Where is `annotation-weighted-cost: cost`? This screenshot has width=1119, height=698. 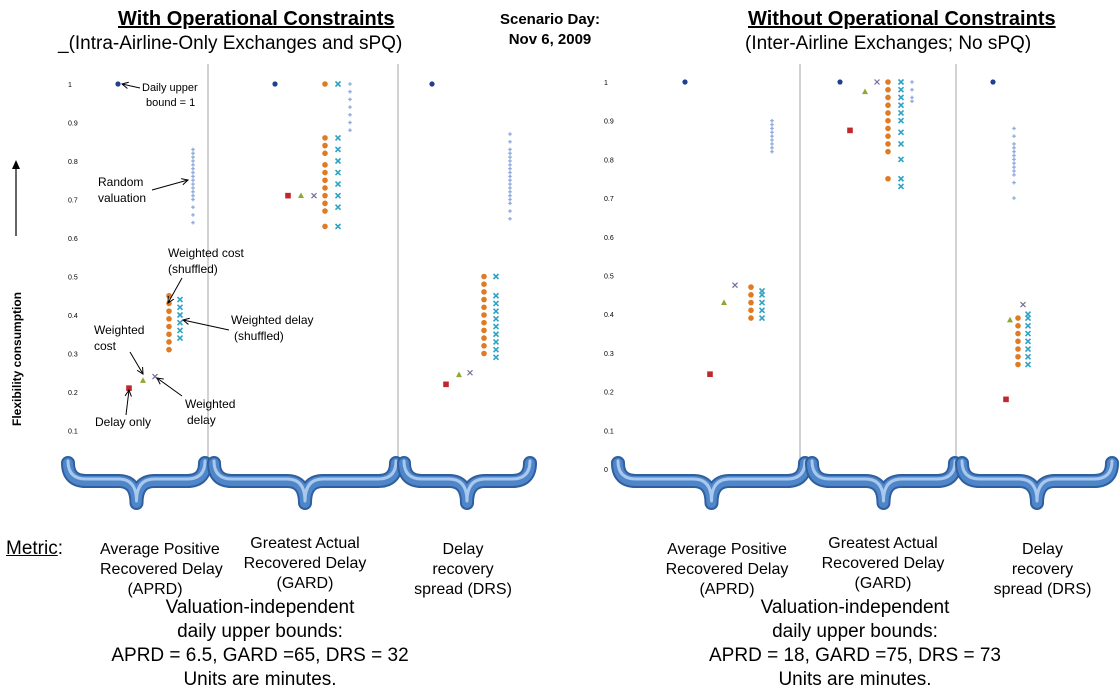 annotation-weighted-cost: cost is located at coordinates (105, 346).